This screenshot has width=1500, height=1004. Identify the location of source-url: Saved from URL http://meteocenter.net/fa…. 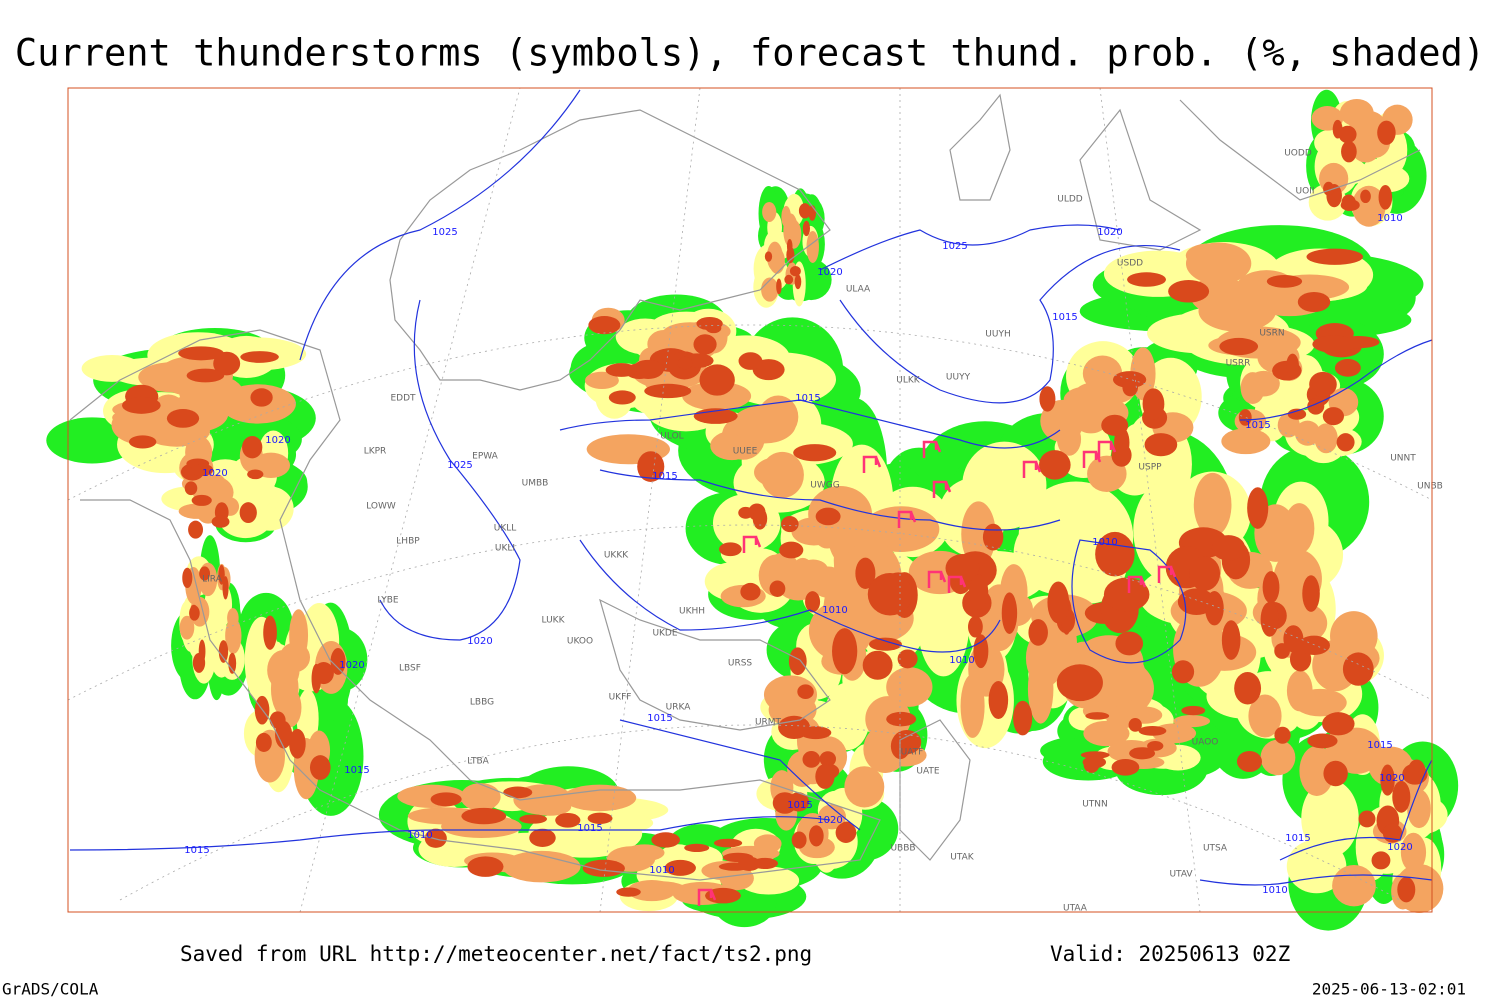
(496, 954).